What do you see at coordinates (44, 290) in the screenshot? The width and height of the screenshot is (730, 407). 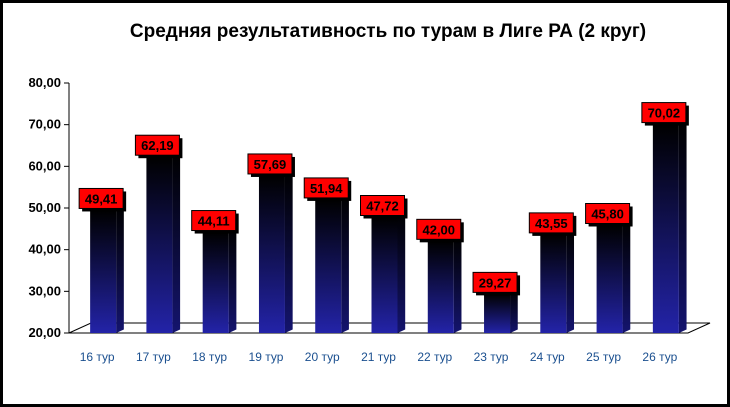 I see `y-tick-label: 30,00` at bounding box center [44, 290].